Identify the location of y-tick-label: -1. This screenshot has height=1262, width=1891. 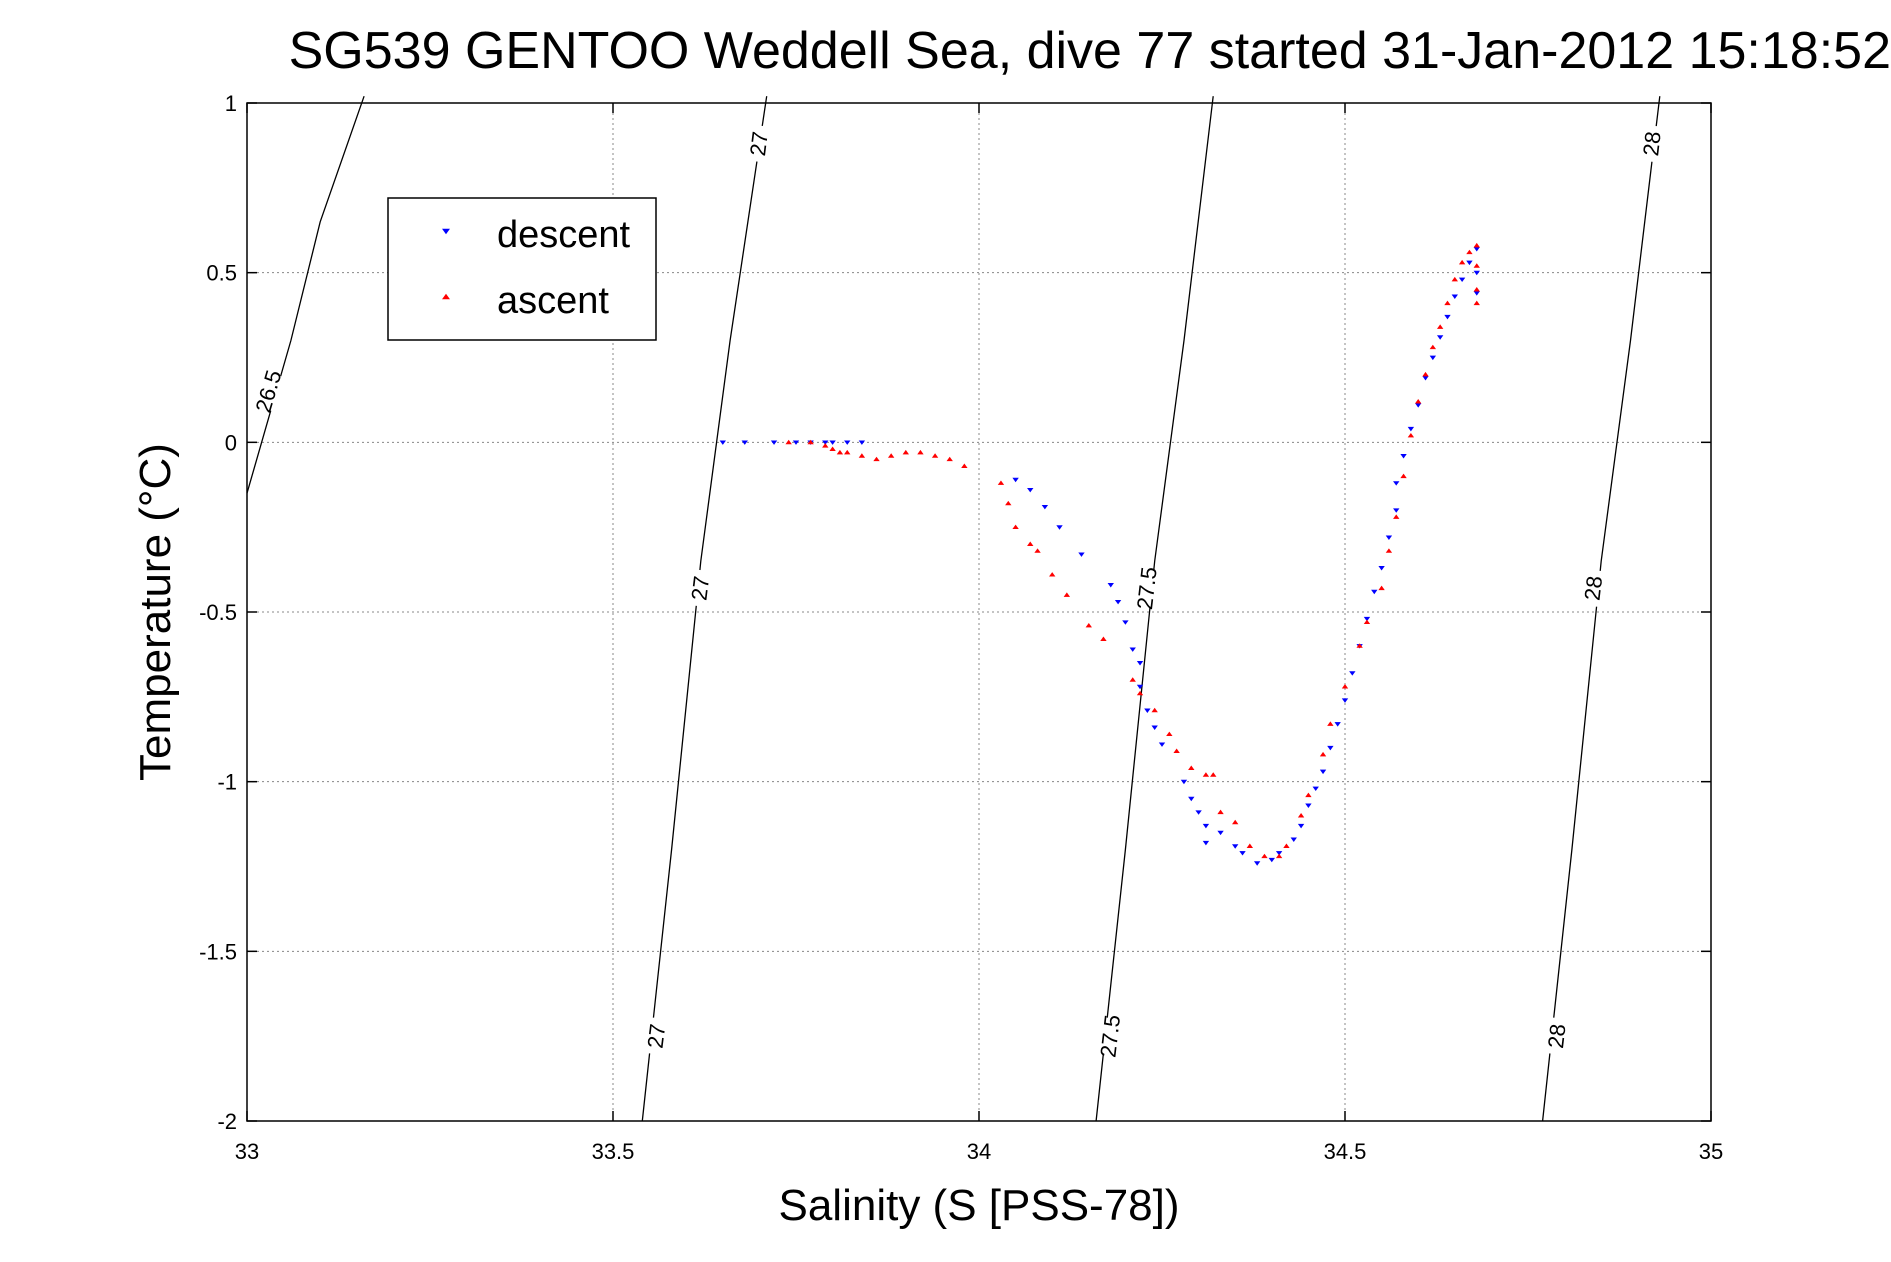
(227, 782).